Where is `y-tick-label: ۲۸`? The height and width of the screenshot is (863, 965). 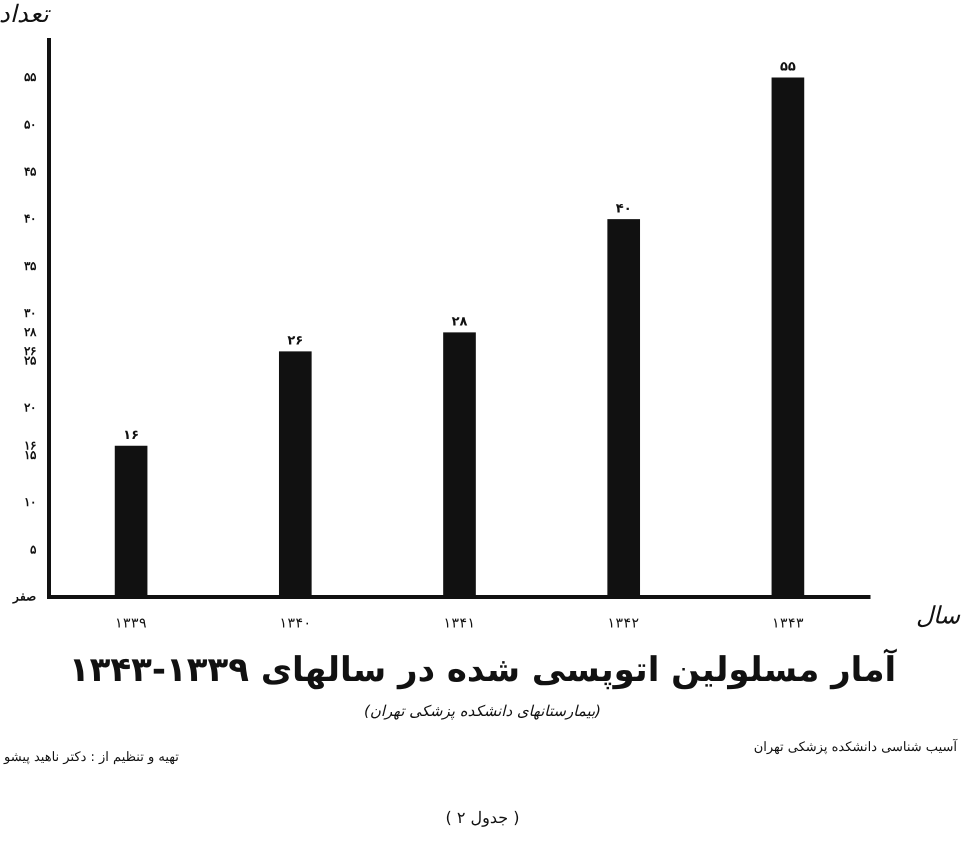
y-tick-label: ۲۸ is located at coordinates (30, 332).